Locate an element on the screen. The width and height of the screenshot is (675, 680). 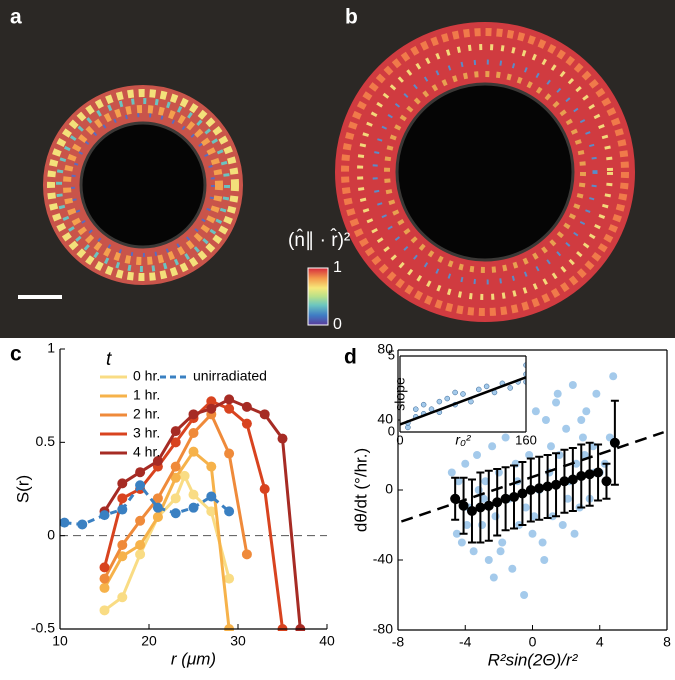
y-tick-label: 80 is located at coordinates (385, 349).